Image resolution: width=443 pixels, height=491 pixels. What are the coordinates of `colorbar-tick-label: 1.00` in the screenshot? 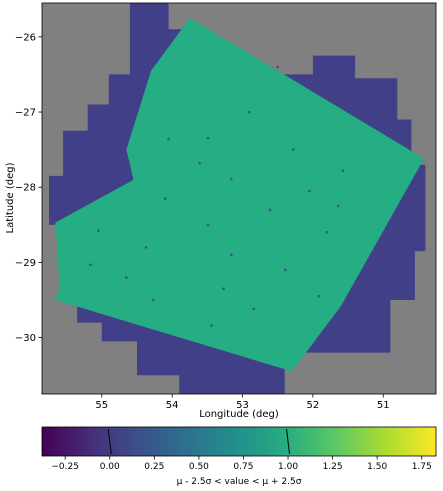 It's located at (288, 467).